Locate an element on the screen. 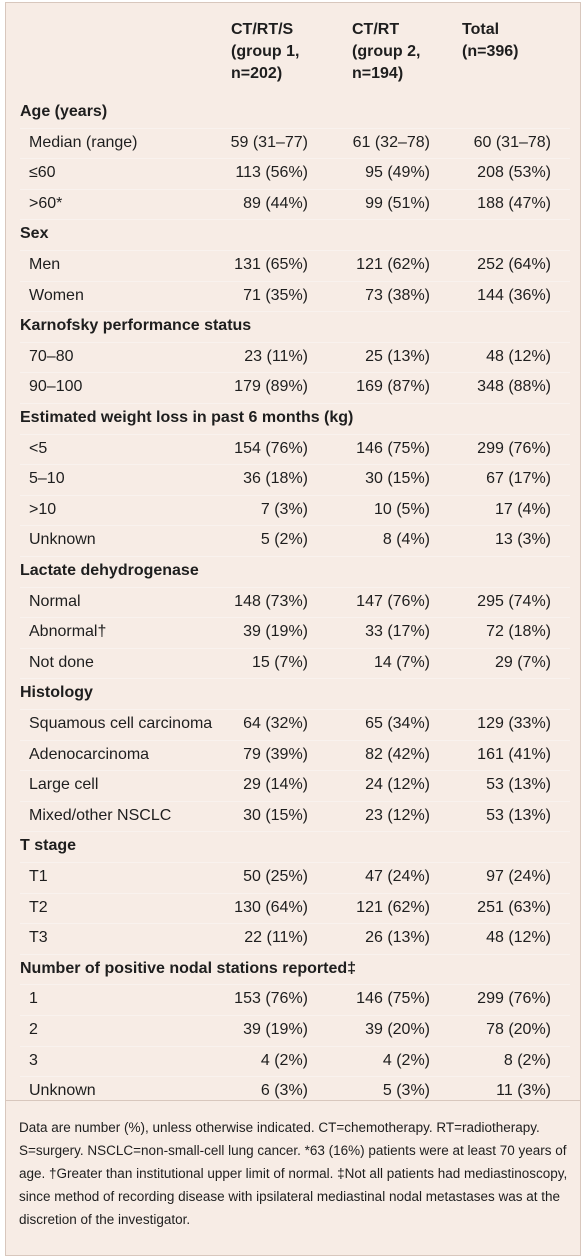 The height and width of the screenshot is (1260, 587). group-1-cell: 154 (76%) is located at coordinates (271, 448).